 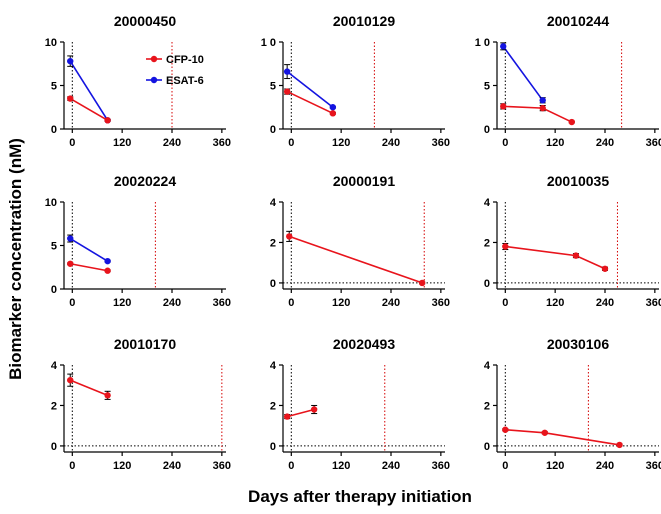 What do you see at coordinates (364, 21) in the screenshot?
I see `panel-title: 20010129` at bounding box center [364, 21].